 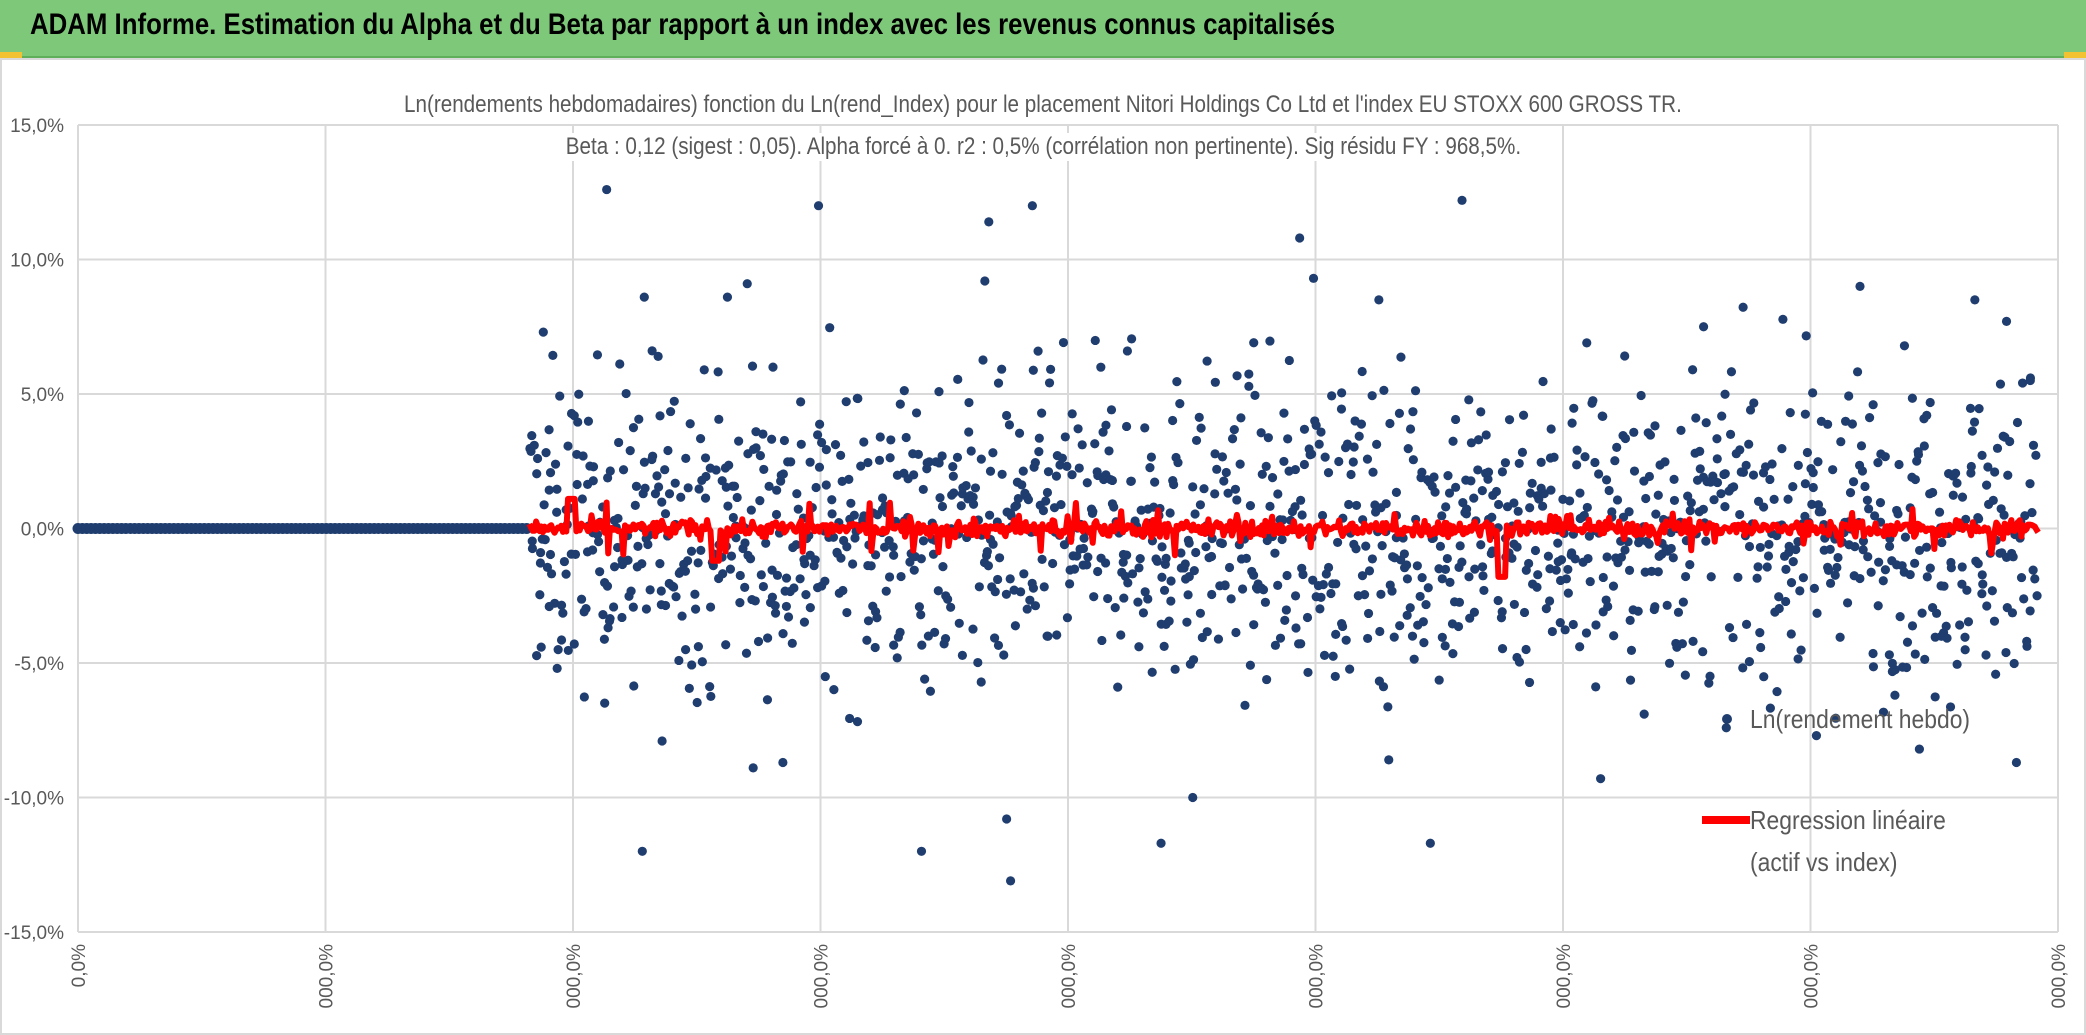 I want to click on x-tick-label: 000,0%, so click(x=822, y=976).